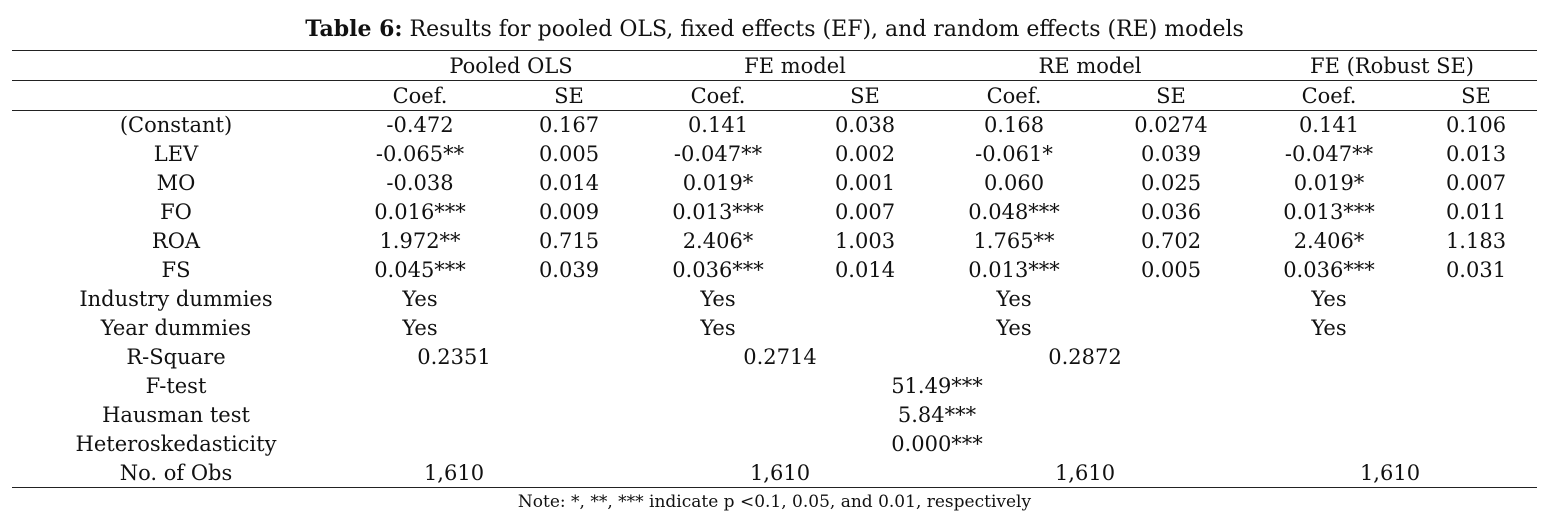 This screenshot has width=1549, height=518. Describe the element at coordinates (176, 386) in the screenshot. I see `row-label: F-test` at that location.